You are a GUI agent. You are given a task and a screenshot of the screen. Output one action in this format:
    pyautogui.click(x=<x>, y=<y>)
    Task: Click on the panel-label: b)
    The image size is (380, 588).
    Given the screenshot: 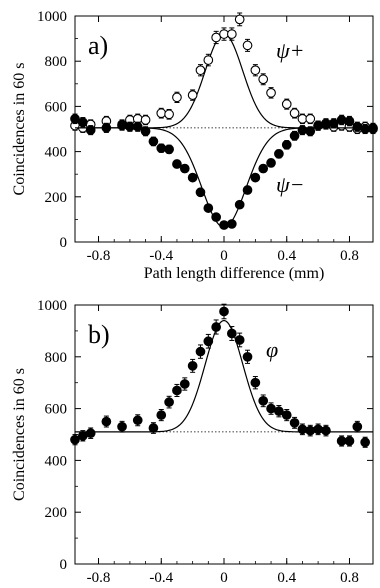 What is the action you would take?
    pyautogui.click(x=99, y=334)
    